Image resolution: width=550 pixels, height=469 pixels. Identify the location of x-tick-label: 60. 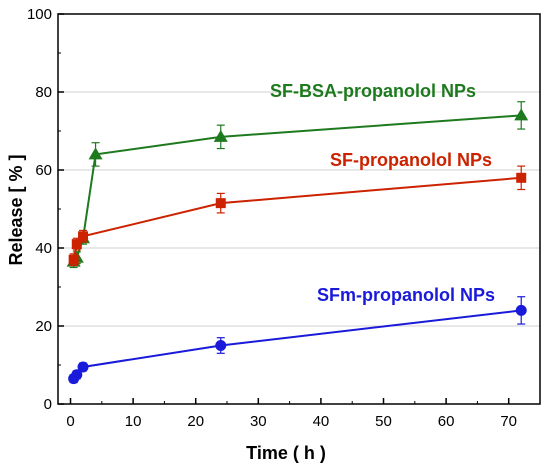
(446, 421).